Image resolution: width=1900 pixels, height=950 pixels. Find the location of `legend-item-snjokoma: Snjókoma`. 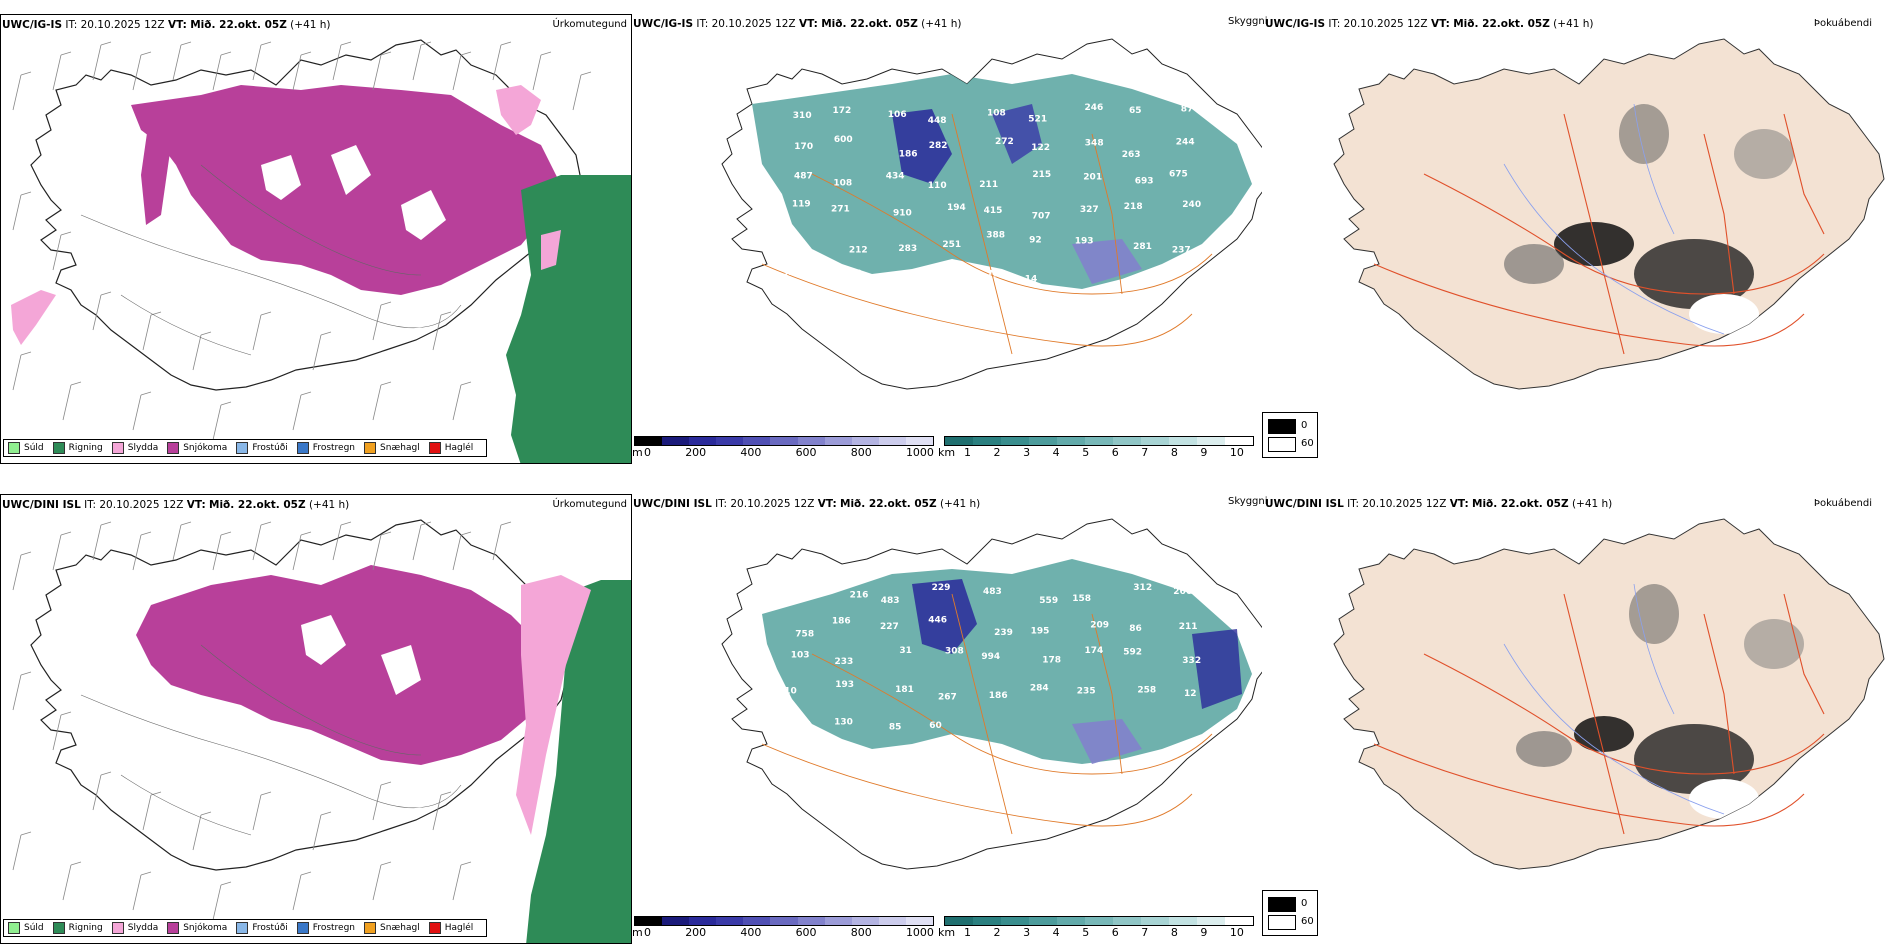

legend-item-snjokoma: Snjókoma is located at coordinates (197, 448).